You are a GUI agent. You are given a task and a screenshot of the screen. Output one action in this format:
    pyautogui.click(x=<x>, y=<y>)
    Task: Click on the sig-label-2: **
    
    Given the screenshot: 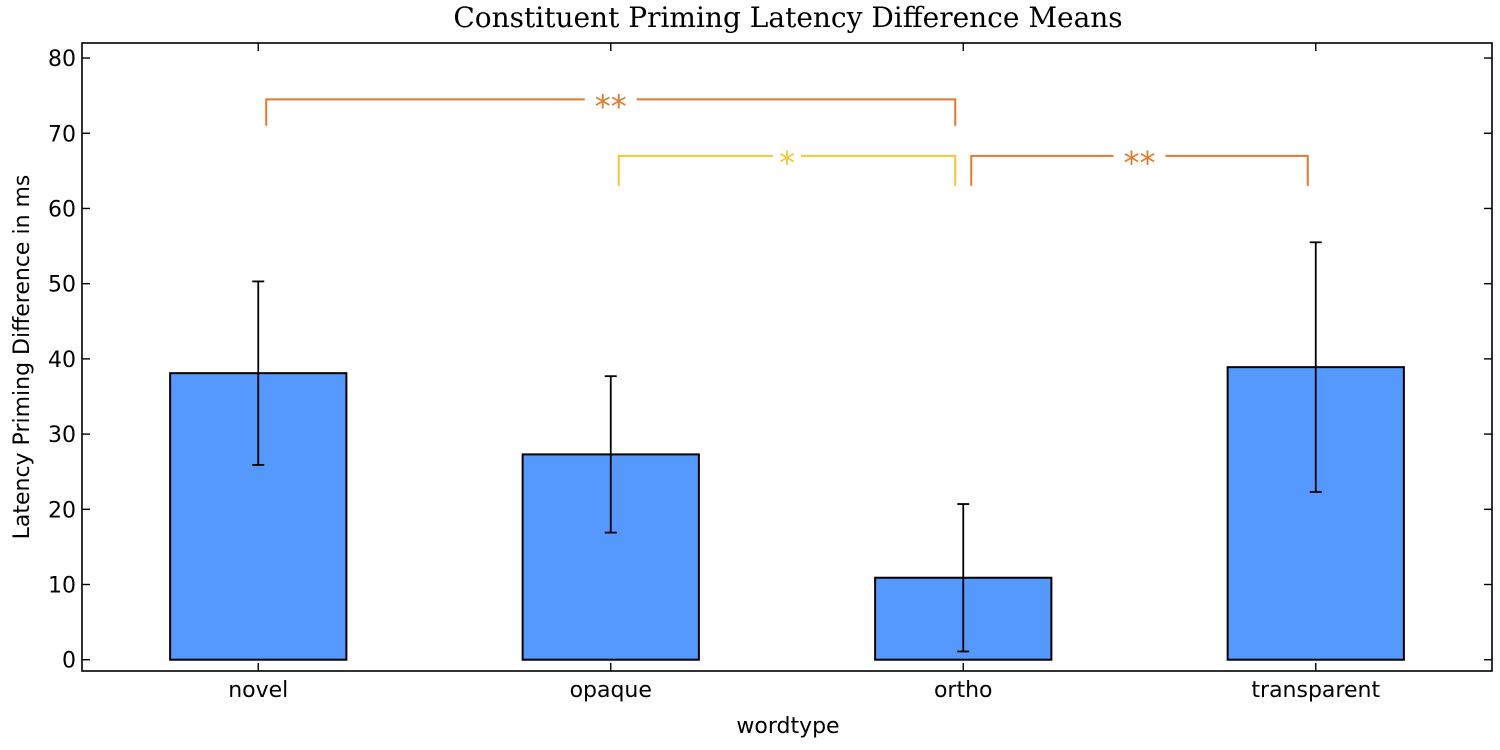 What is the action you would take?
    pyautogui.click(x=1140, y=163)
    